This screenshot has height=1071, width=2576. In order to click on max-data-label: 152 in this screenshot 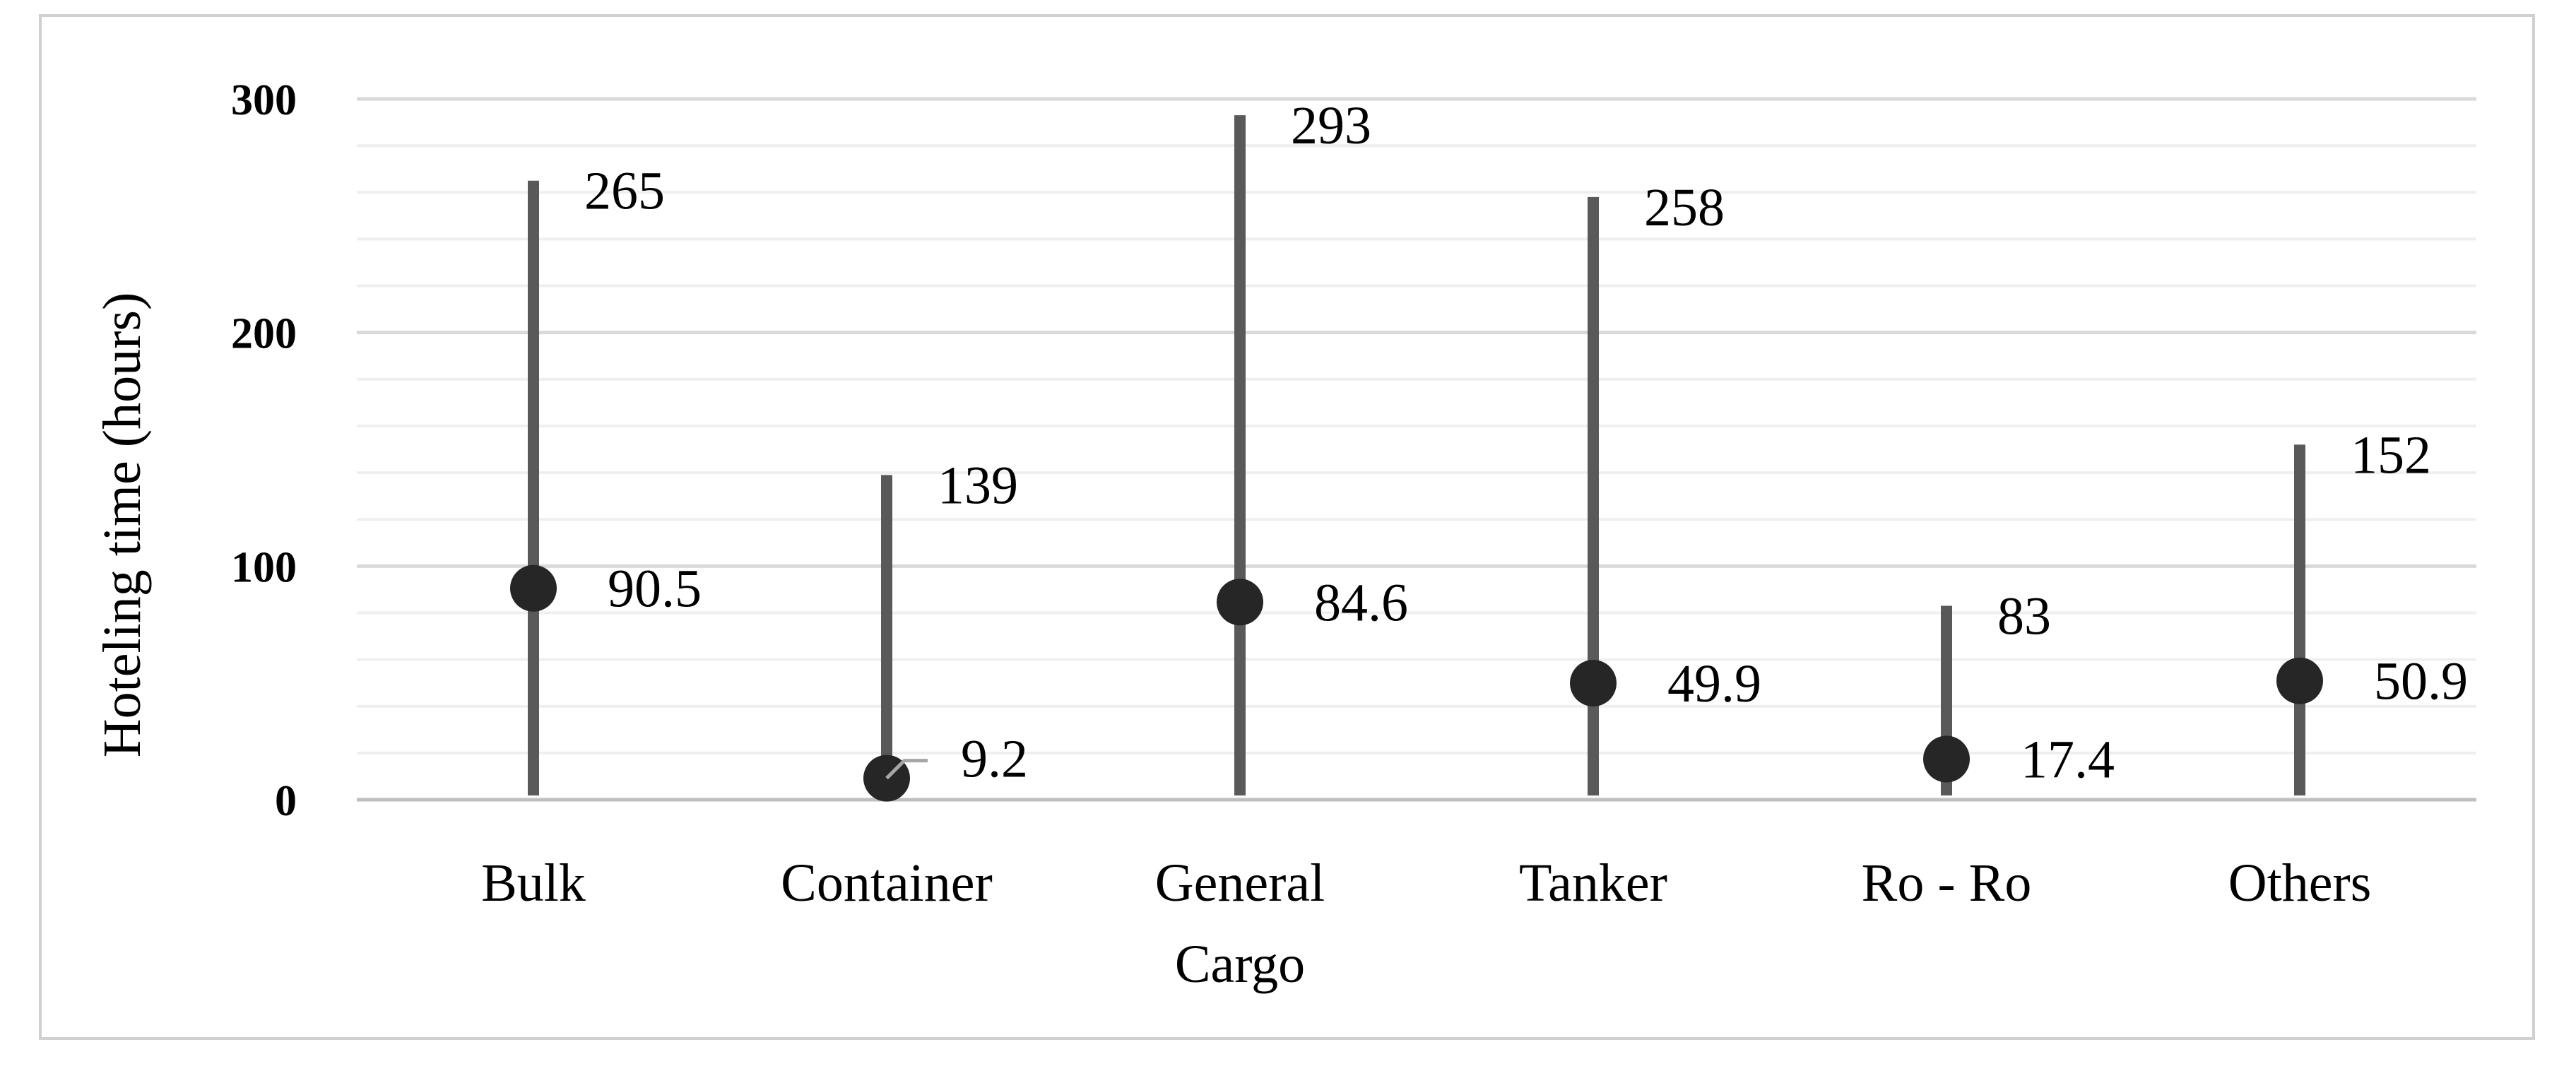, I will do `click(2391, 455)`.